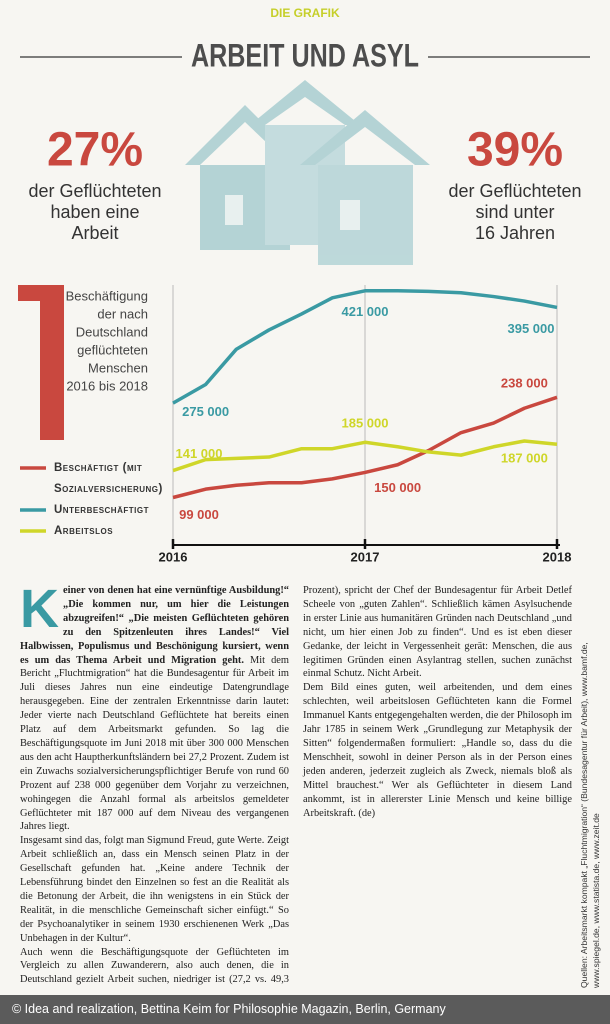 Image resolution: width=610 pixels, height=1024 pixels. I want to click on chart-title: geflüchteten, so click(112, 349).